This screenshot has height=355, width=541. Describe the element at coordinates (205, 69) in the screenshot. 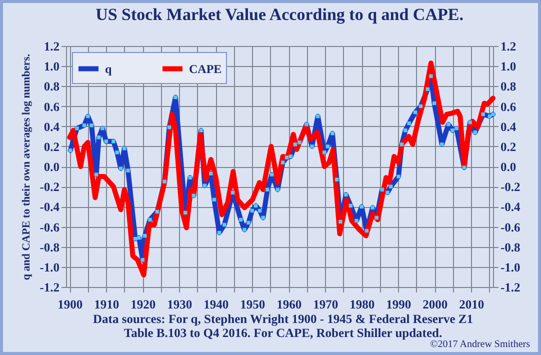

I see `legend-label: CAPE` at that location.